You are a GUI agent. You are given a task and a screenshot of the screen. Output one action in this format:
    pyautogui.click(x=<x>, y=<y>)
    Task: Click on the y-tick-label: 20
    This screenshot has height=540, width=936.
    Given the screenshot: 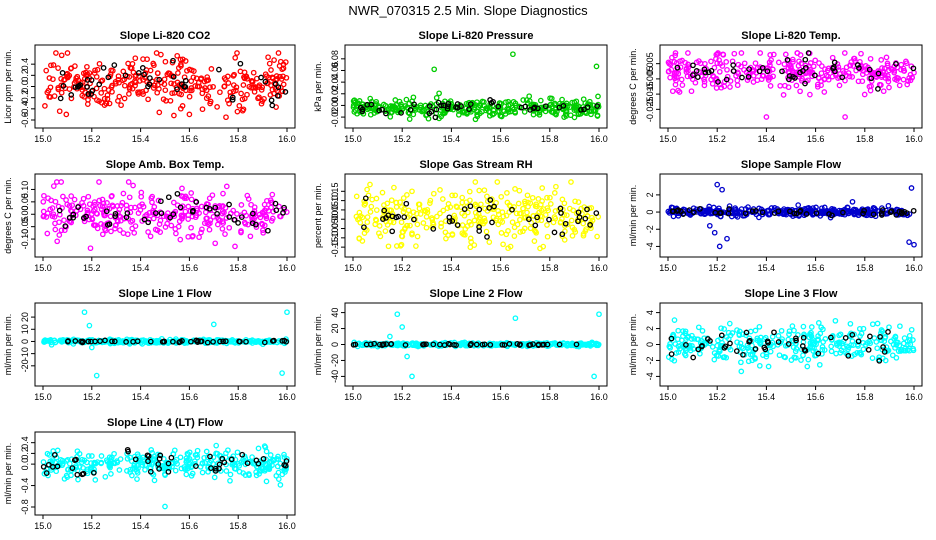 What is the action you would take?
    pyautogui.click(x=25, y=317)
    